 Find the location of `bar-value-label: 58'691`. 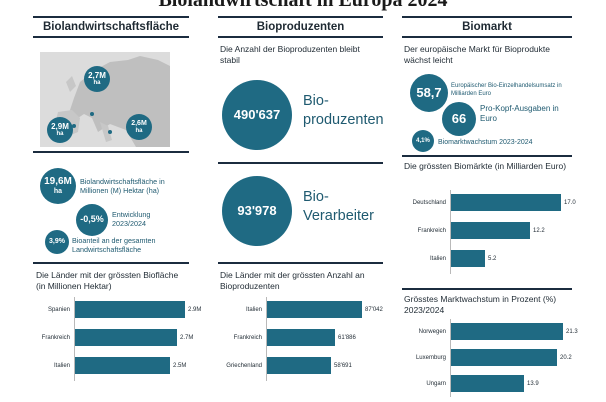

bar-value-label: 58'691 is located at coordinates (343, 366).